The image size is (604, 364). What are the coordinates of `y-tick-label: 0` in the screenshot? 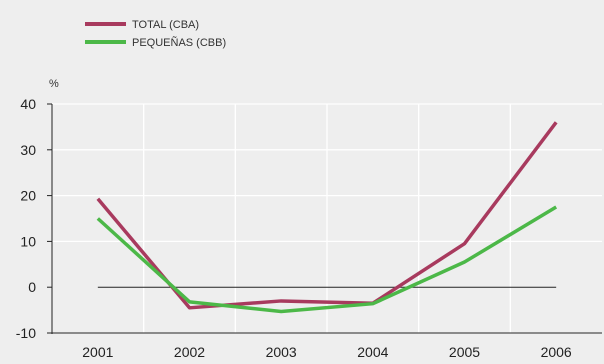 It's located at (32, 287).